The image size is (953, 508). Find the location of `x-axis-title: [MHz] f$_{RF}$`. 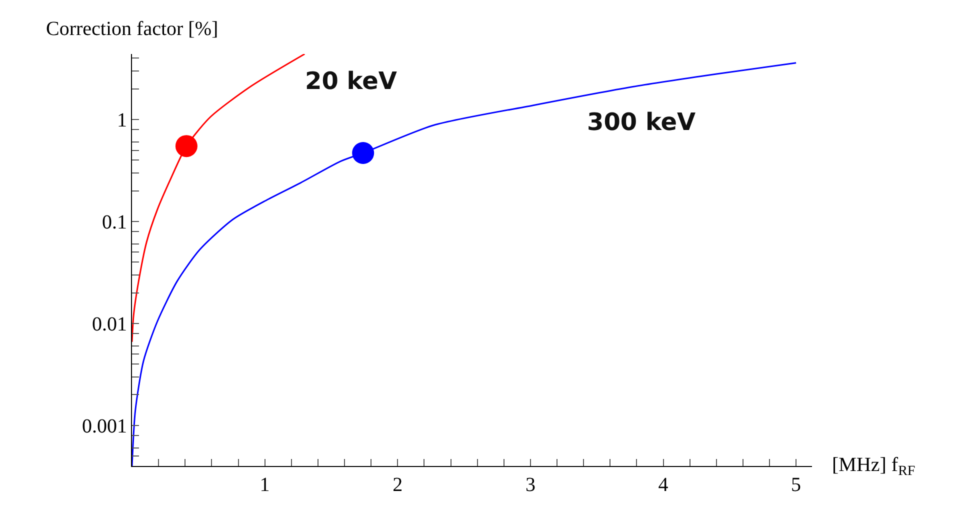

x-axis-title: [MHz] f$_{RF}$ is located at coordinates (874, 467).